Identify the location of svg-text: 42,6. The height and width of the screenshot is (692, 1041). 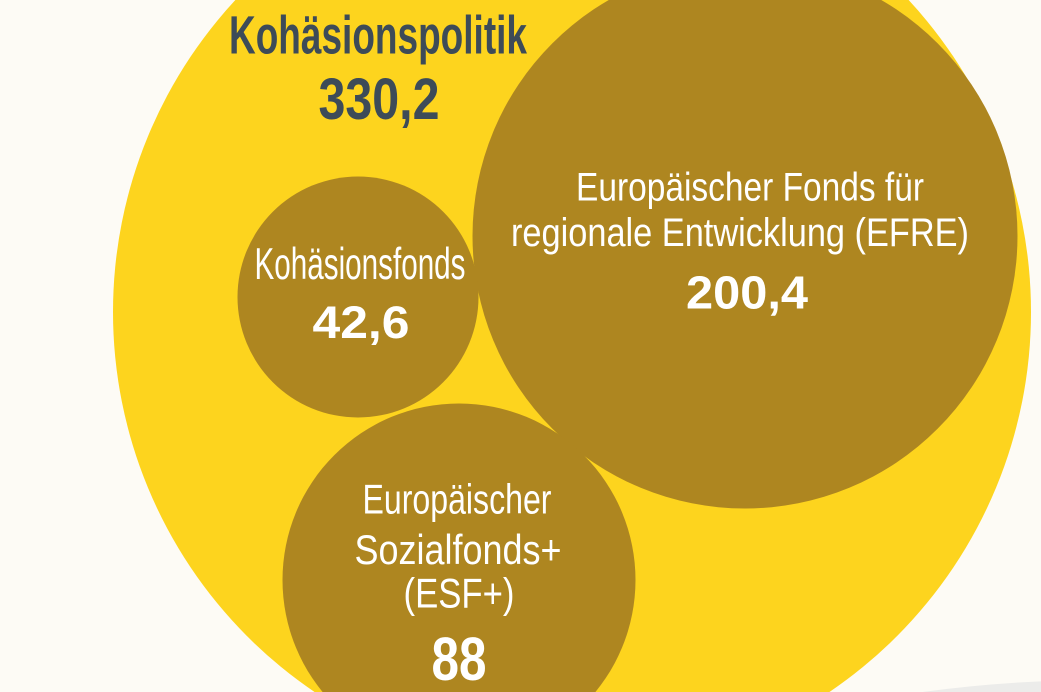
(361, 322).